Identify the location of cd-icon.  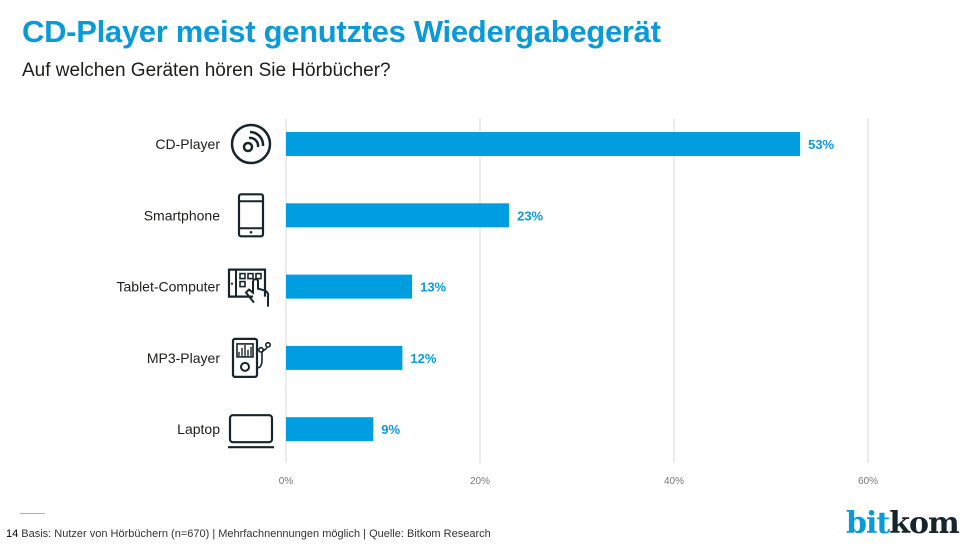
(251, 144).